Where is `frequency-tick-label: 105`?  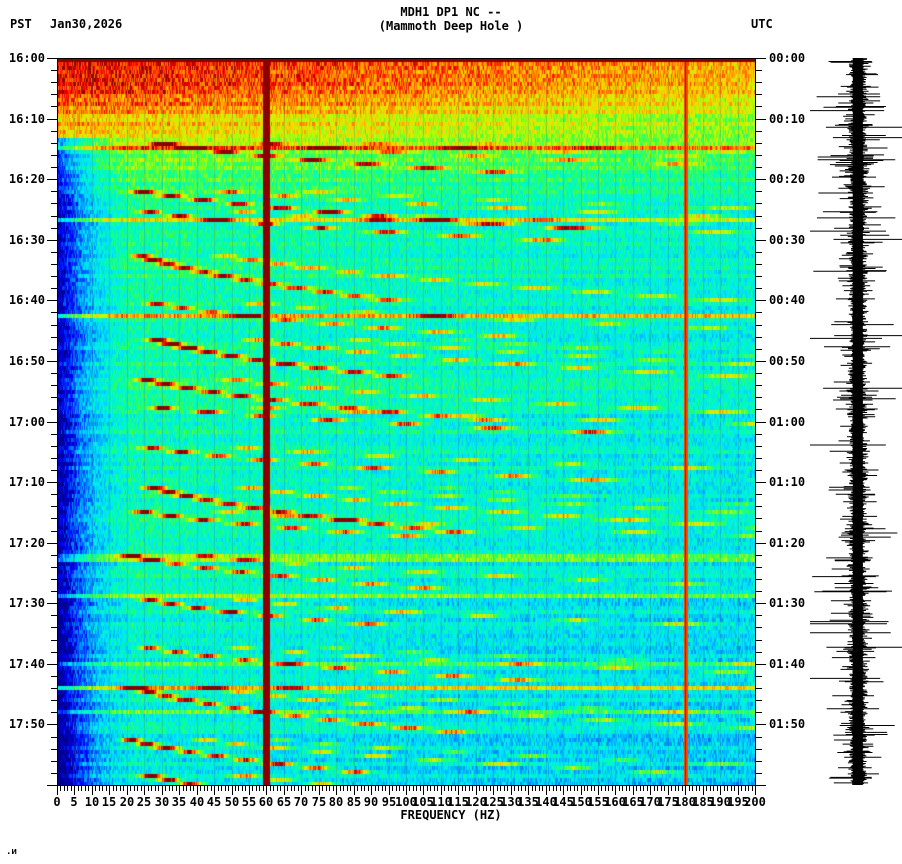
frequency-tick-label: 105 is located at coordinates (423, 802).